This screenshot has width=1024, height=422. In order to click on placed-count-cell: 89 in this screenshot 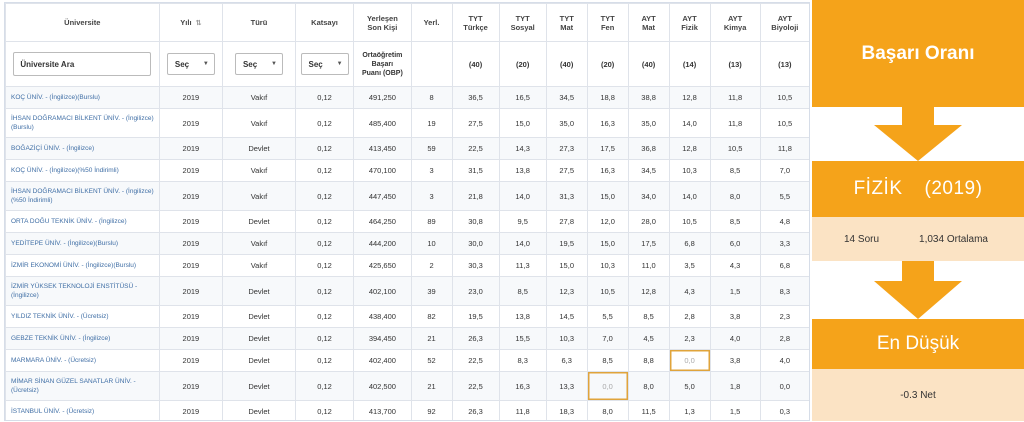, I will do `click(431, 221)`.